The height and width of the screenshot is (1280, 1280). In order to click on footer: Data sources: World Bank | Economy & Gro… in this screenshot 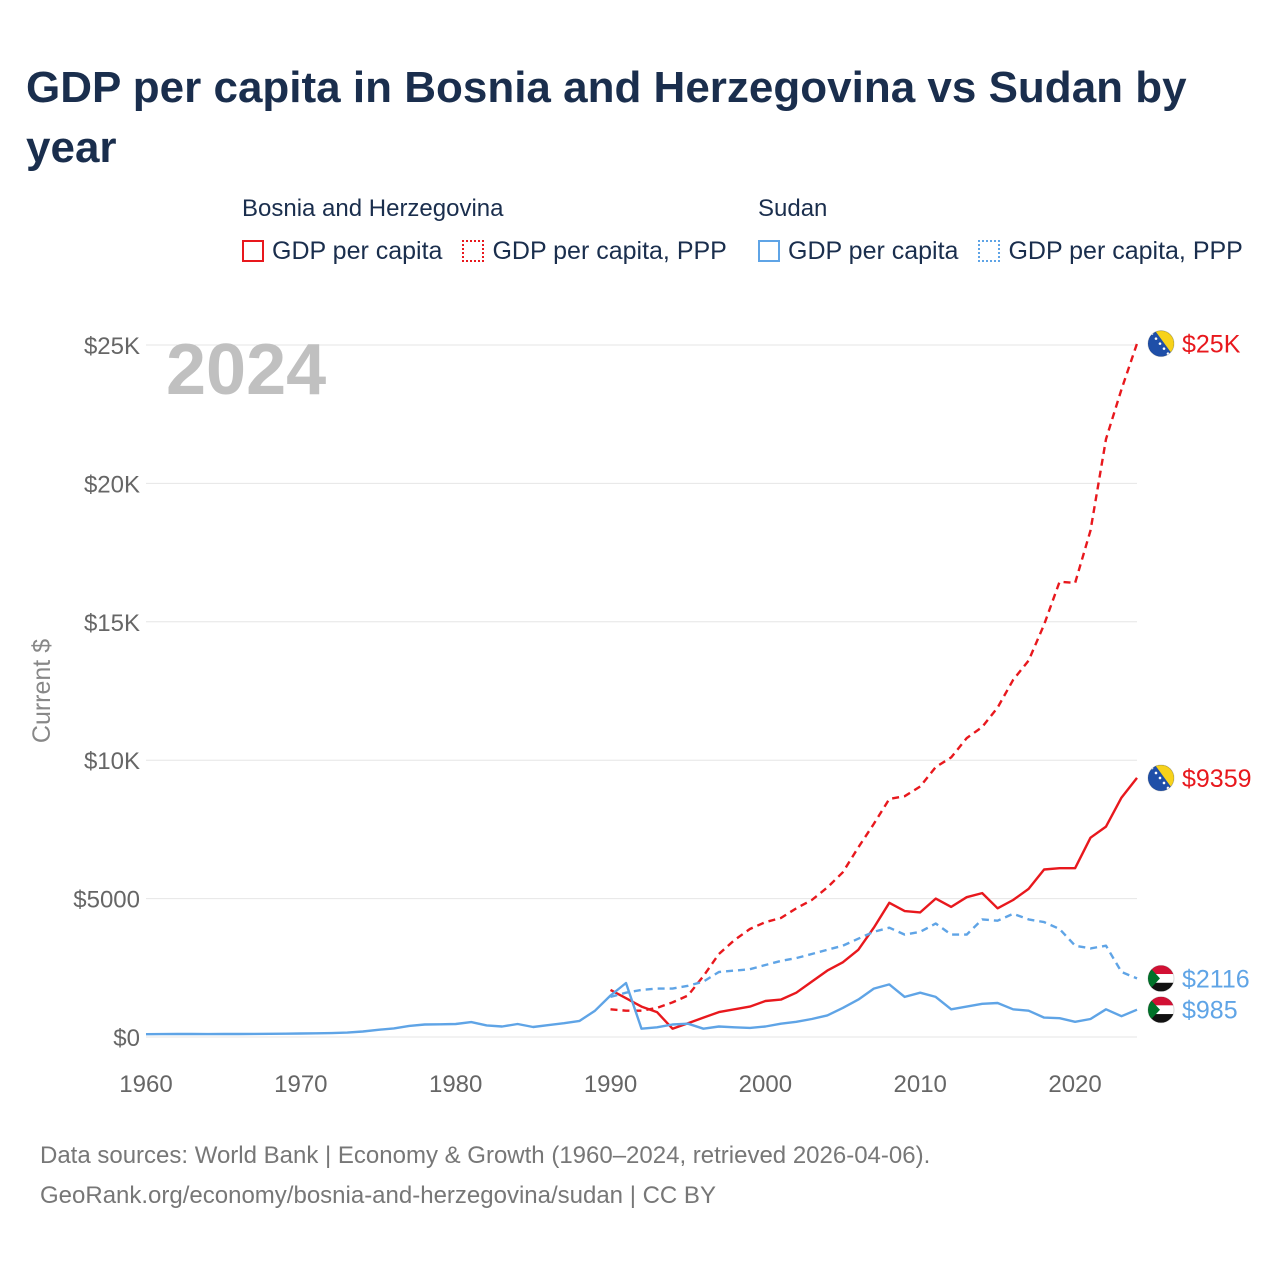, I will do `click(485, 1176)`.